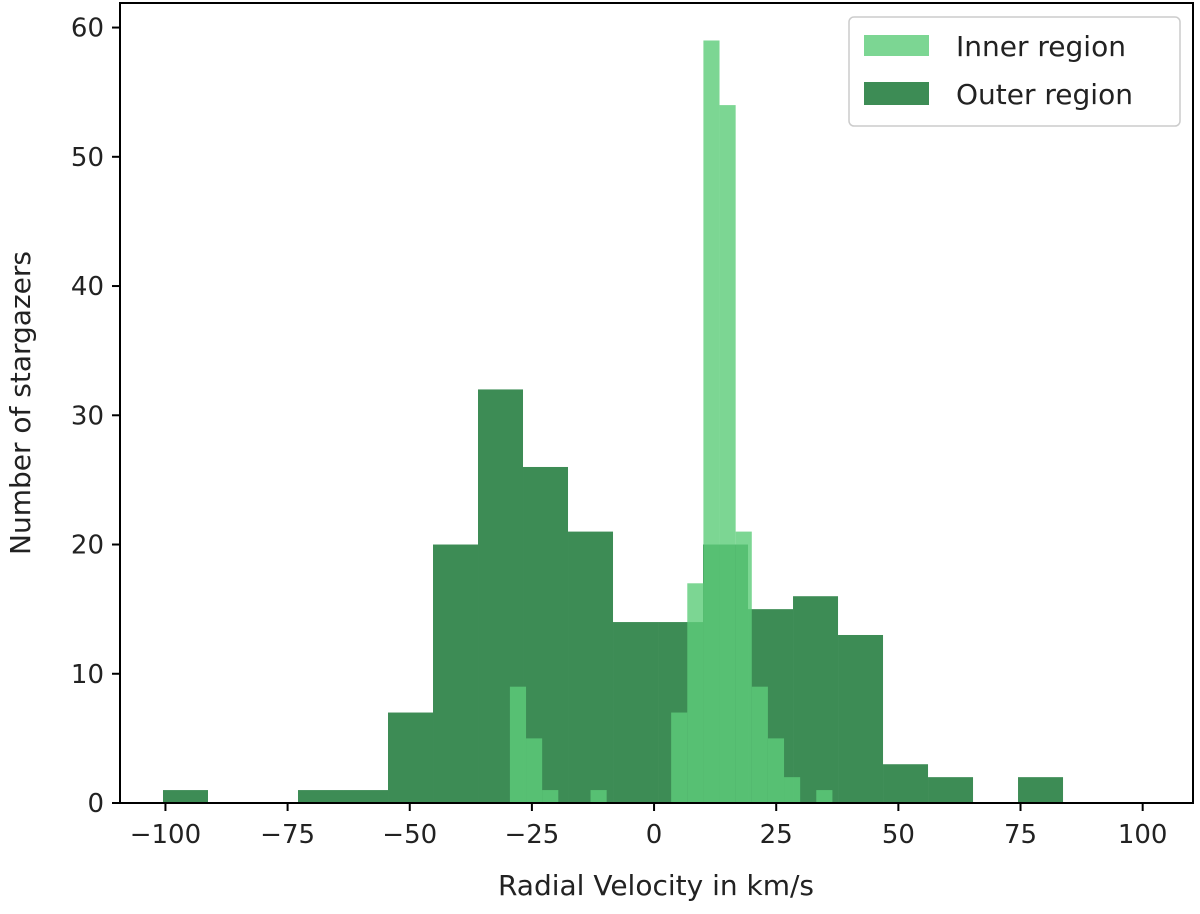  I want to click on x-tick-label: 75, so click(1020, 835).